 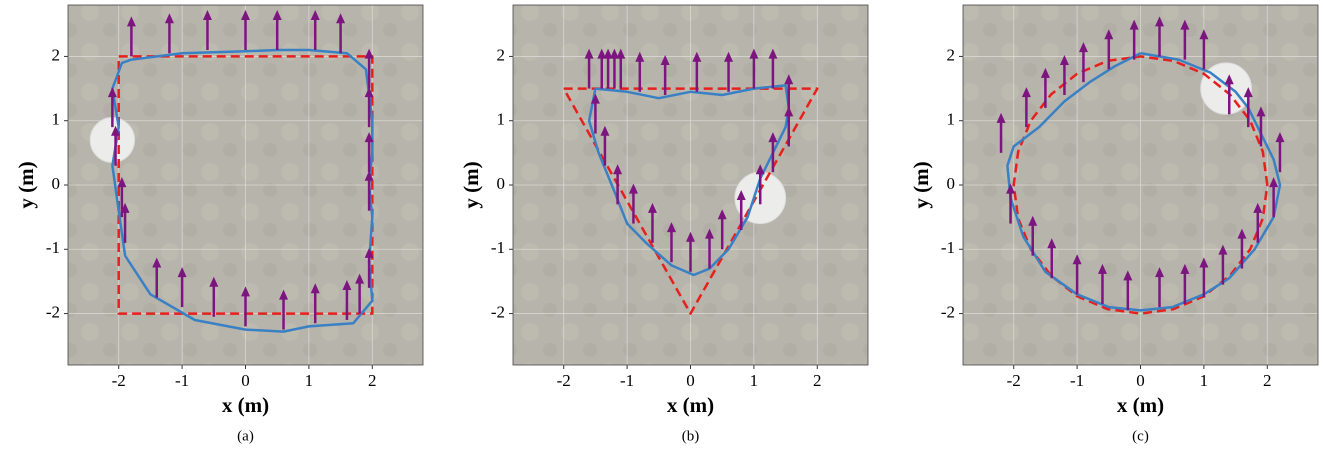 I want to click on caption: (a), so click(x=245, y=436).